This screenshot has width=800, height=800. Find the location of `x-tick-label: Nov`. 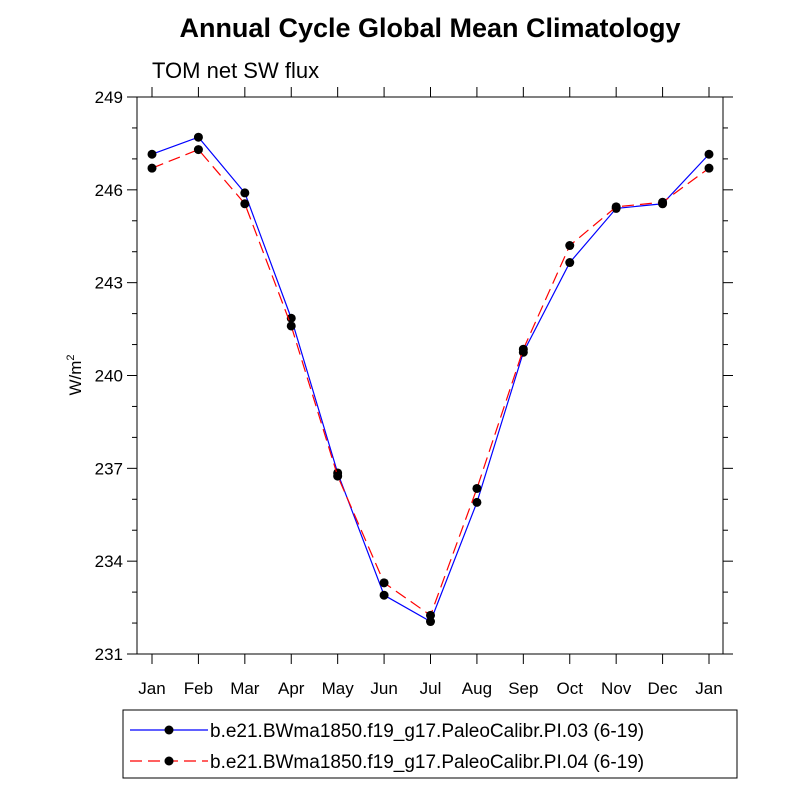

x-tick-label: Nov is located at coordinates (616, 688).